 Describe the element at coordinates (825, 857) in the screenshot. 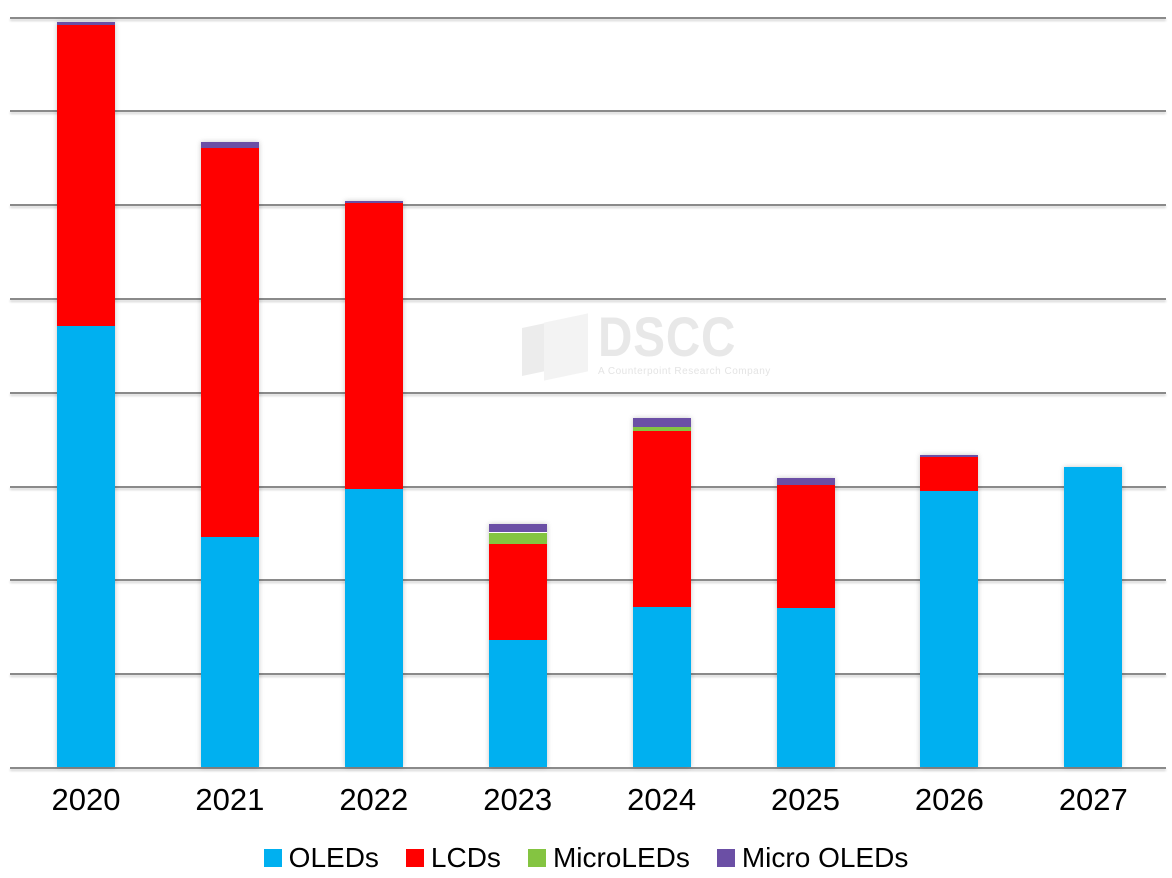

I see `legend-label: Micro OLEDs` at that location.